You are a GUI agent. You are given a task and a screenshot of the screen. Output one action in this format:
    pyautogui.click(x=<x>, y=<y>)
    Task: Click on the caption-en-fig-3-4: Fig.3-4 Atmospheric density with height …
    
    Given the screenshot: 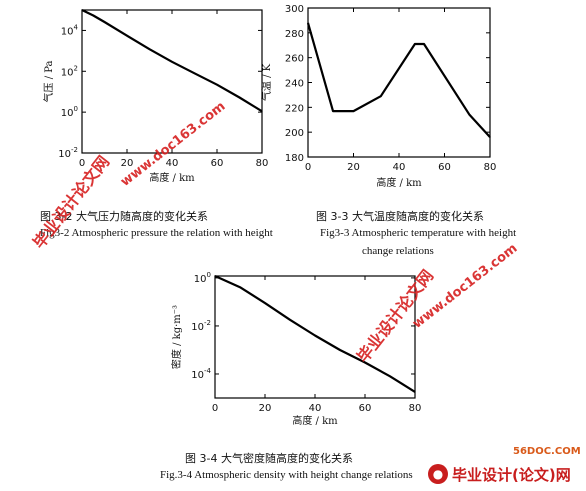 What is the action you would take?
    pyautogui.click(x=286, y=475)
    